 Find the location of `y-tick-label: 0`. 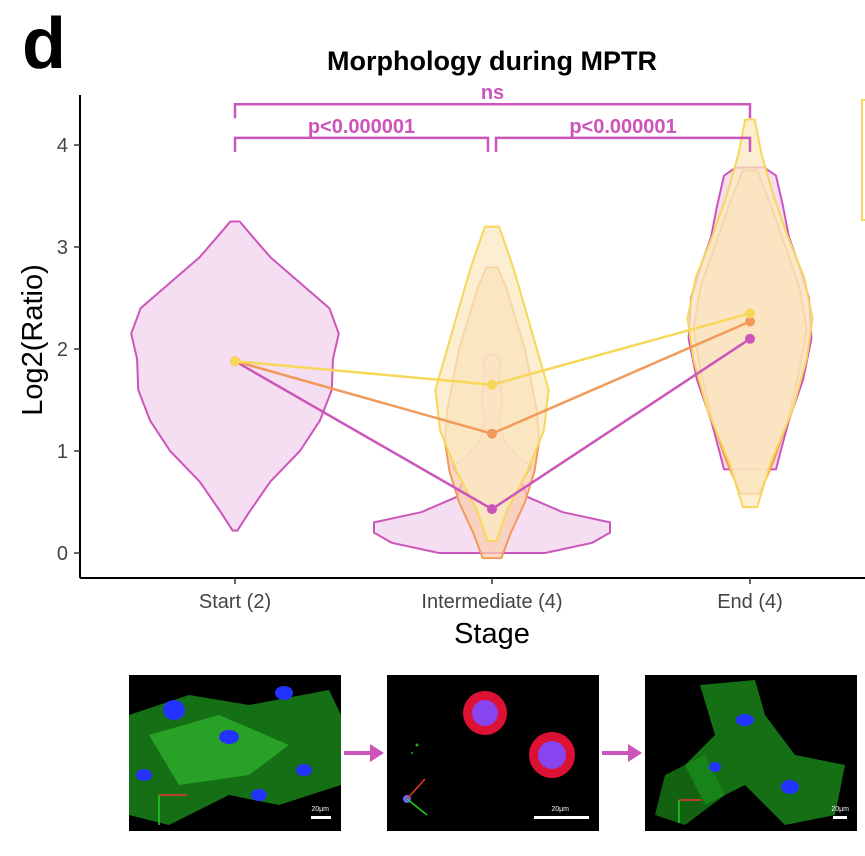

y-tick-label: 0 is located at coordinates (62, 554).